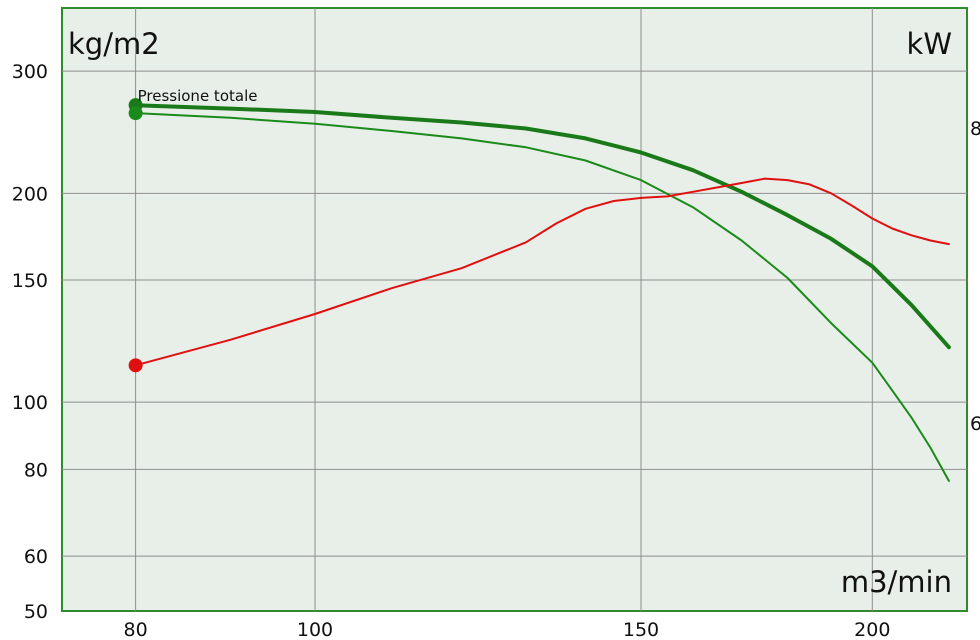 This screenshot has height=640, width=980. I want to click on right-axis-unit-label: kW, so click(929, 44).